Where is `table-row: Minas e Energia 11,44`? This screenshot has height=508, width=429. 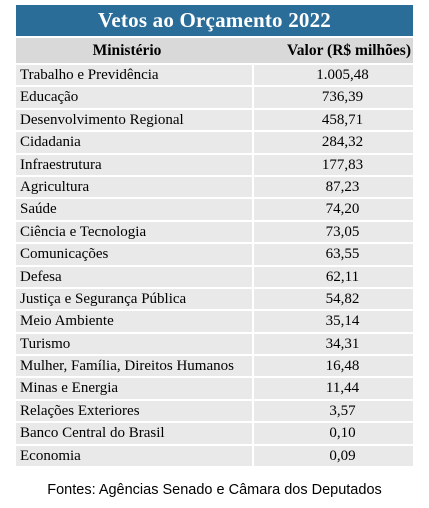 table-row: Minas e Energia 11,44 is located at coordinates (214, 388).